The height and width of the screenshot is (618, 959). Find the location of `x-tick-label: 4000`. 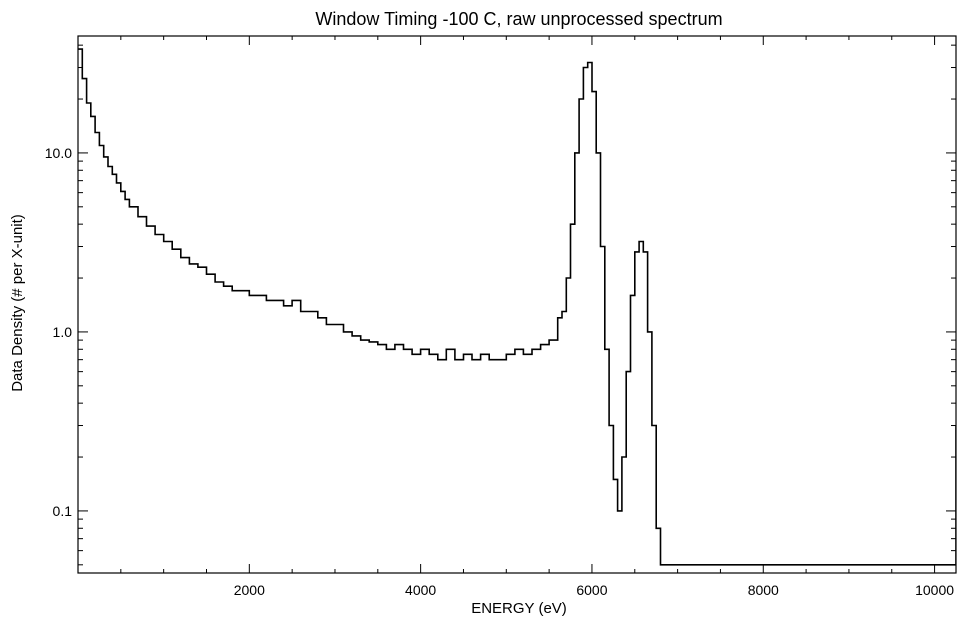

x-tick-label: 4000 is located at coordinates (420, 590).